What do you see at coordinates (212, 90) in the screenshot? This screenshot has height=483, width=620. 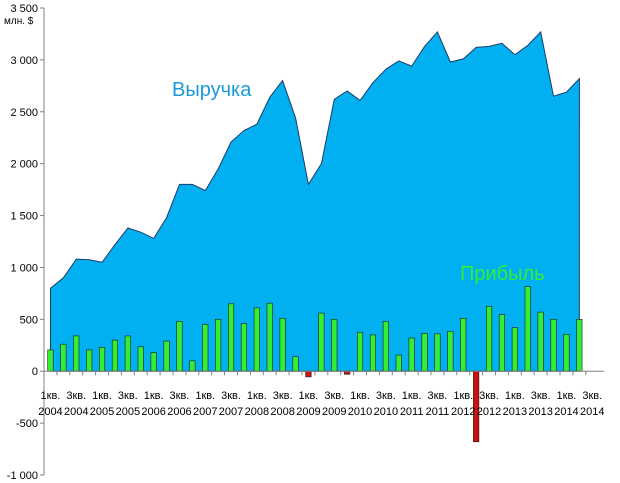 I see `revenue-series-label: Выручка` at bounding box center [212, 90].